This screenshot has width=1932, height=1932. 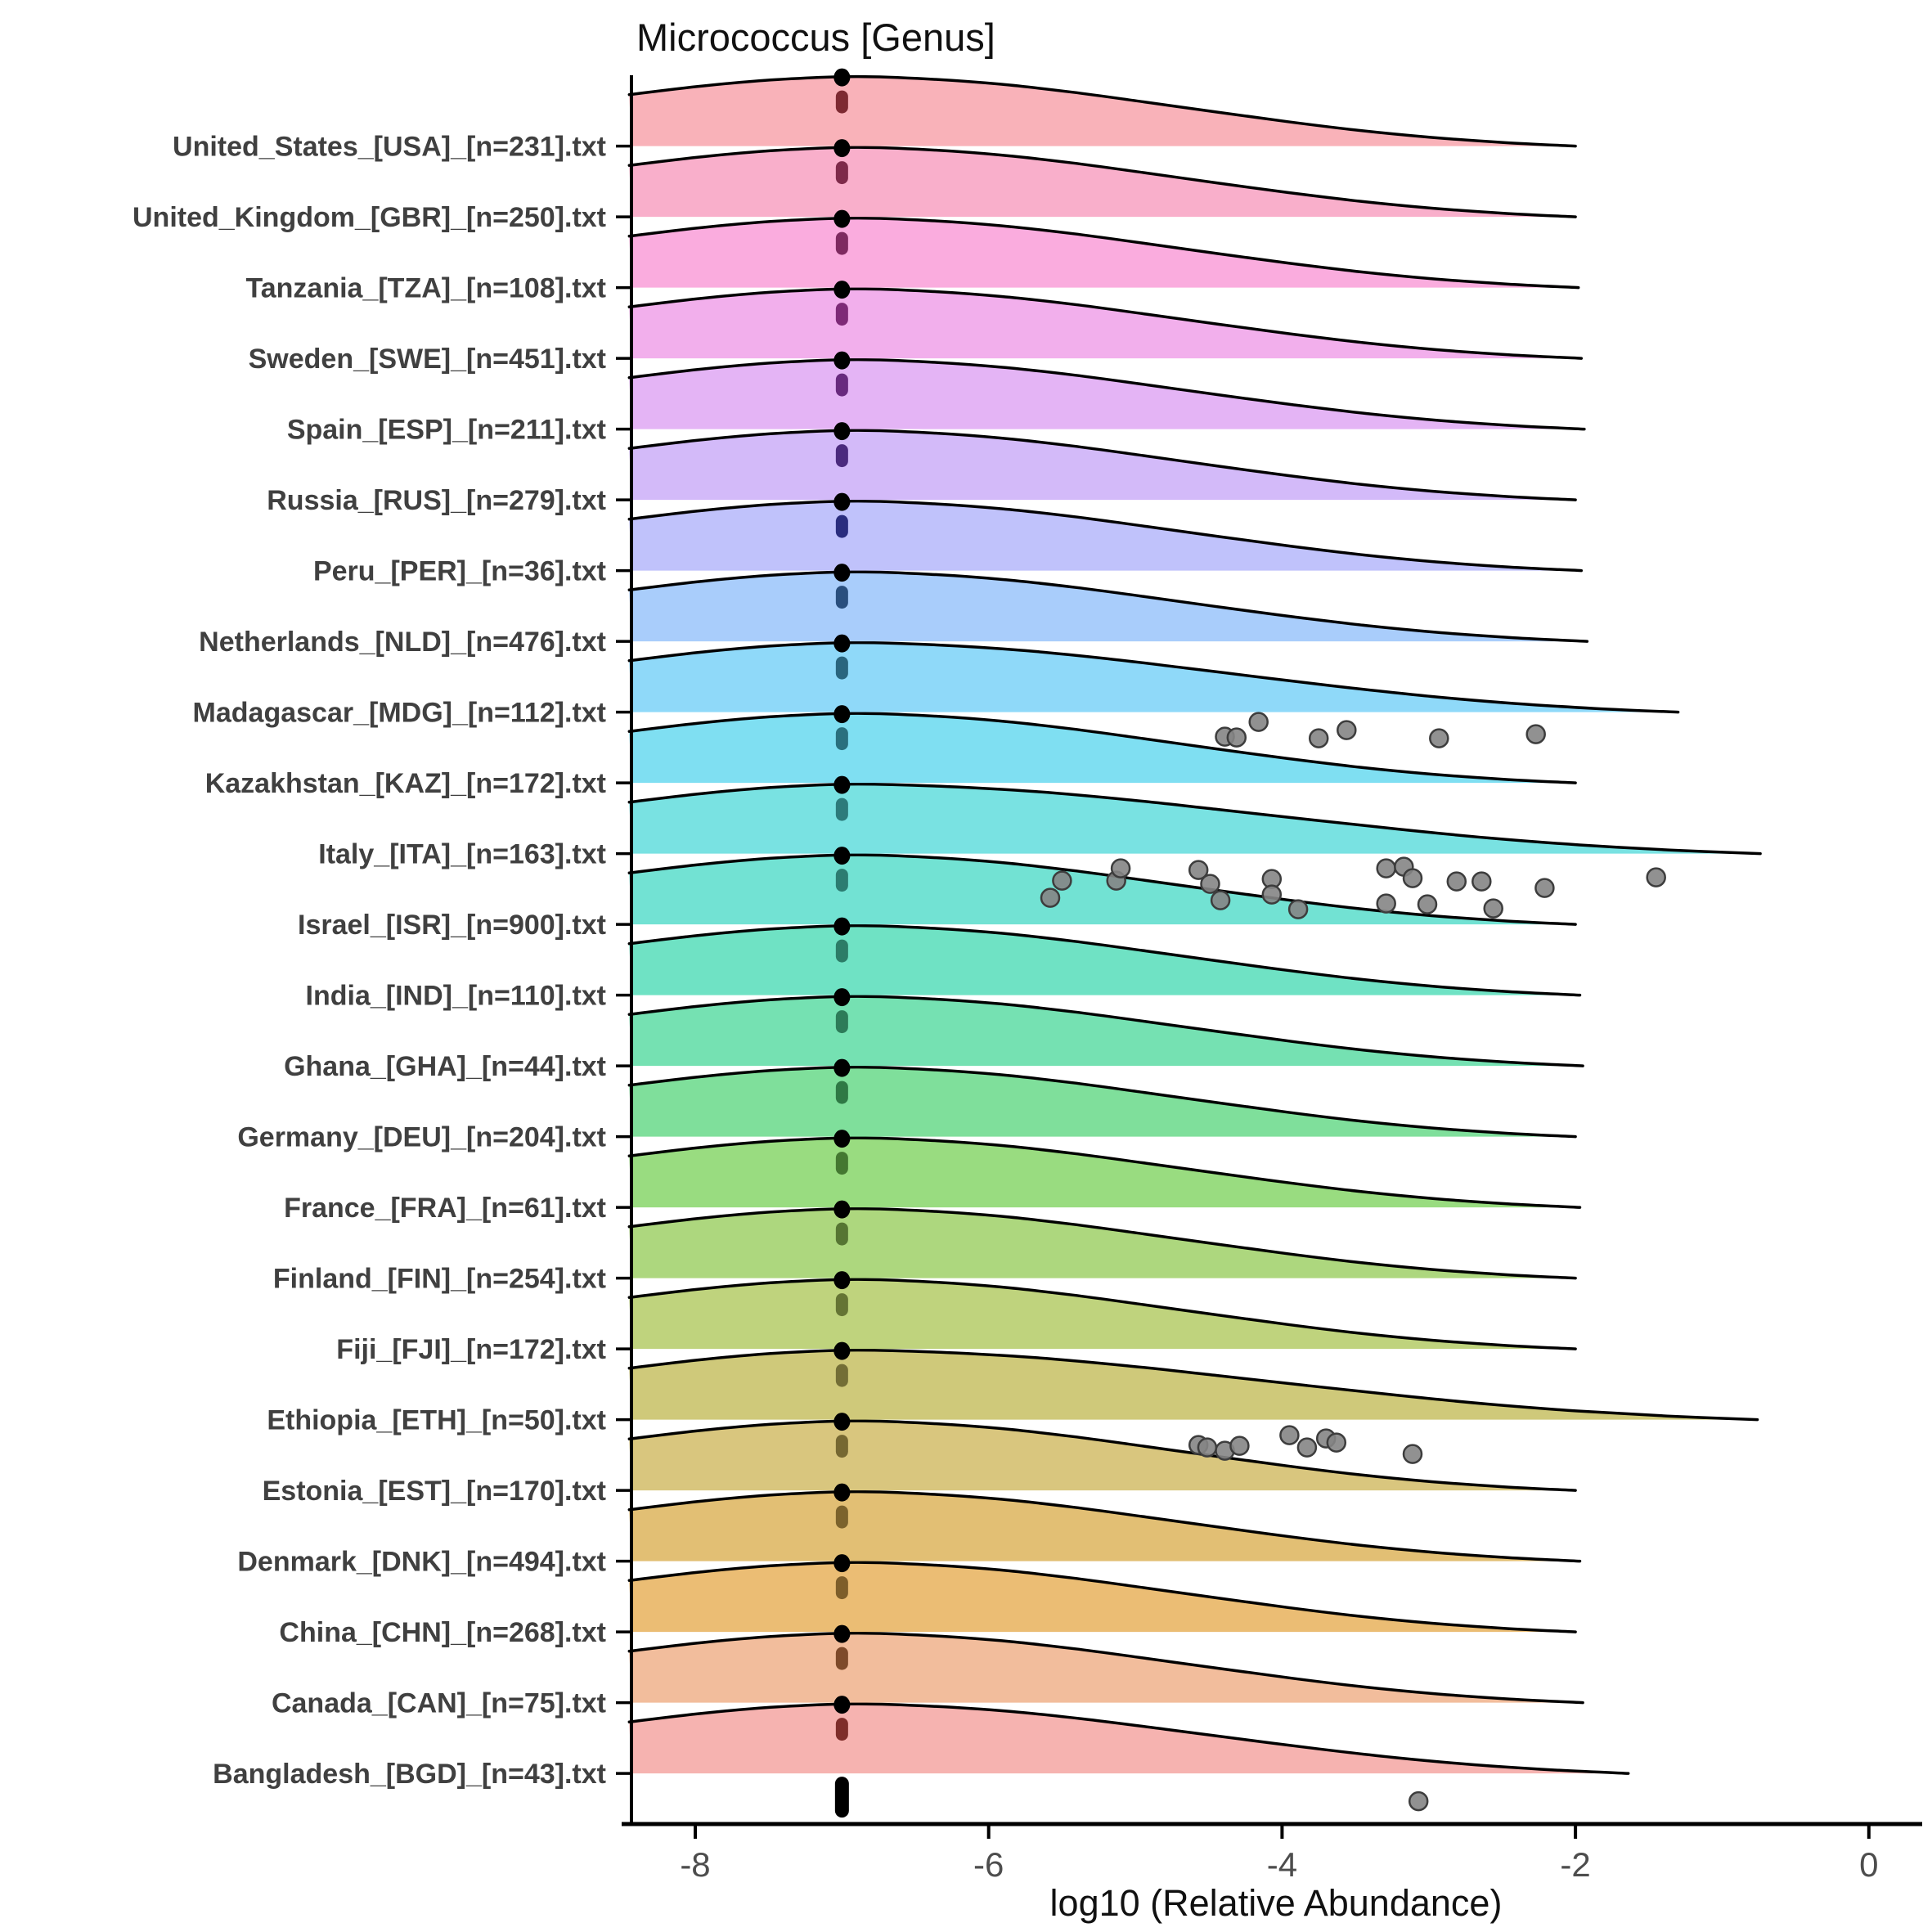 I want to click on ridge-row-ESP, so click(x=1106, y=394).